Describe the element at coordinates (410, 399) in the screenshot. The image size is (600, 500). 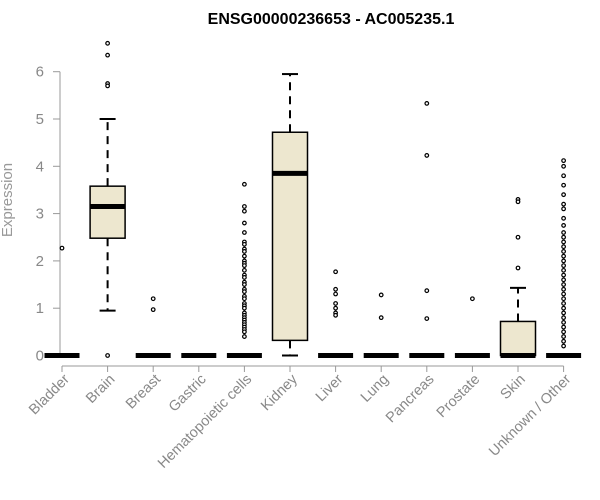
I see `x-tick-label: Pancreas` at that location.